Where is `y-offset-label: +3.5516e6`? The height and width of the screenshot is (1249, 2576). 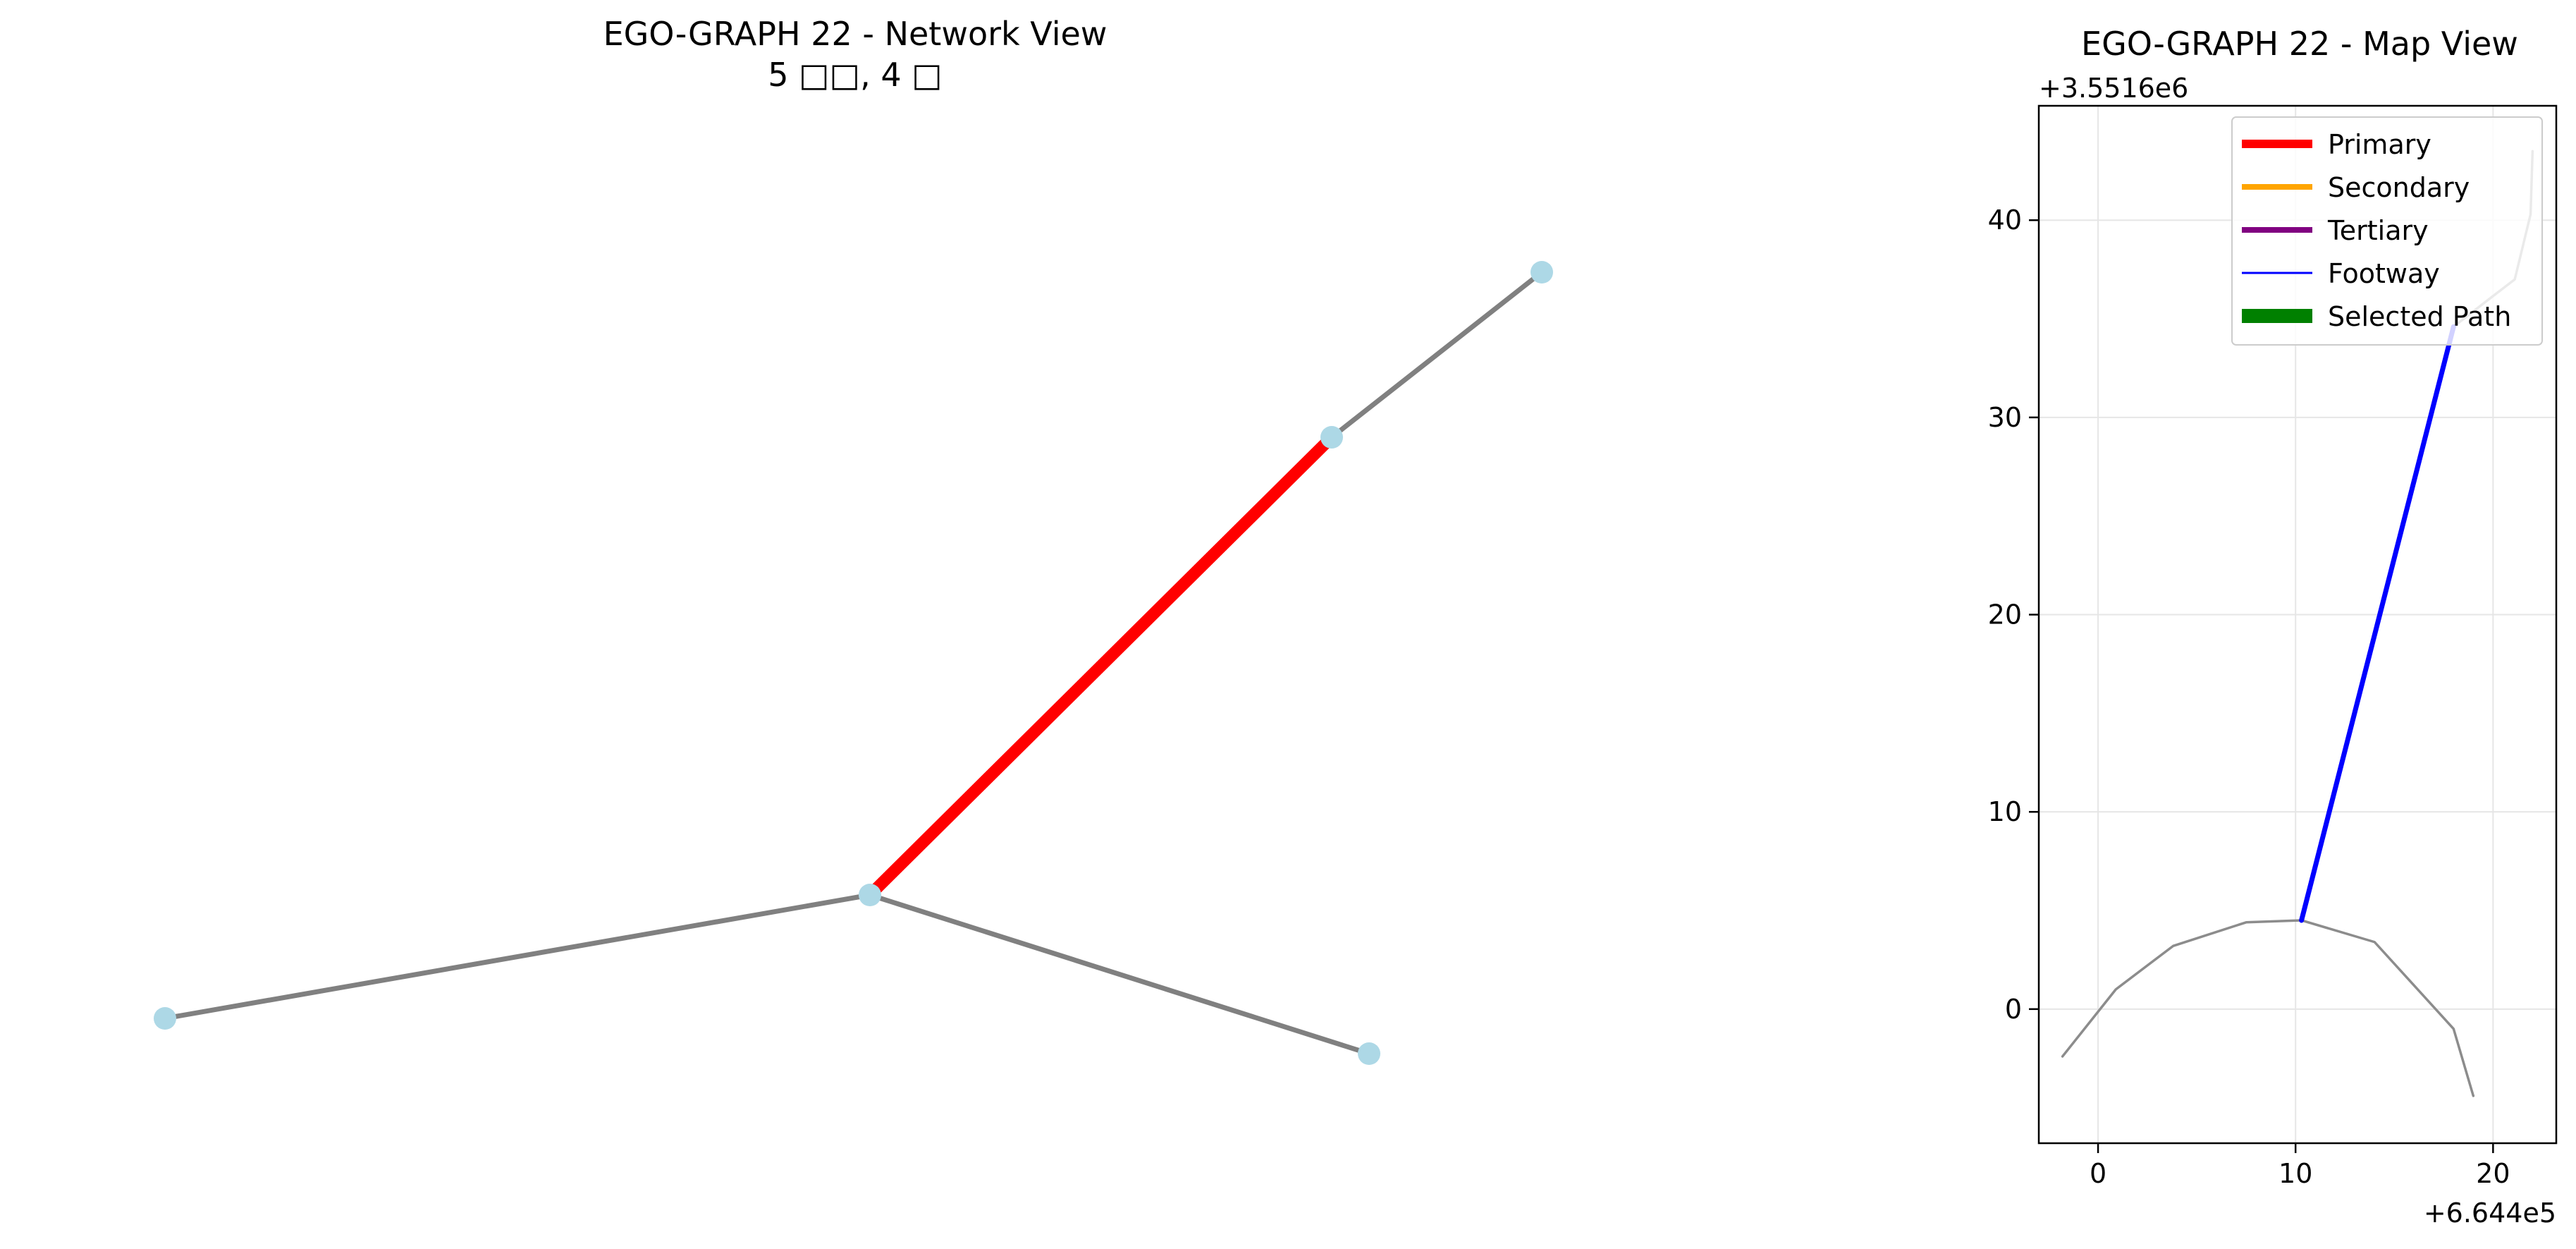 y-offset-label: +3.5516e6 is located at coordinates (2113, 88).